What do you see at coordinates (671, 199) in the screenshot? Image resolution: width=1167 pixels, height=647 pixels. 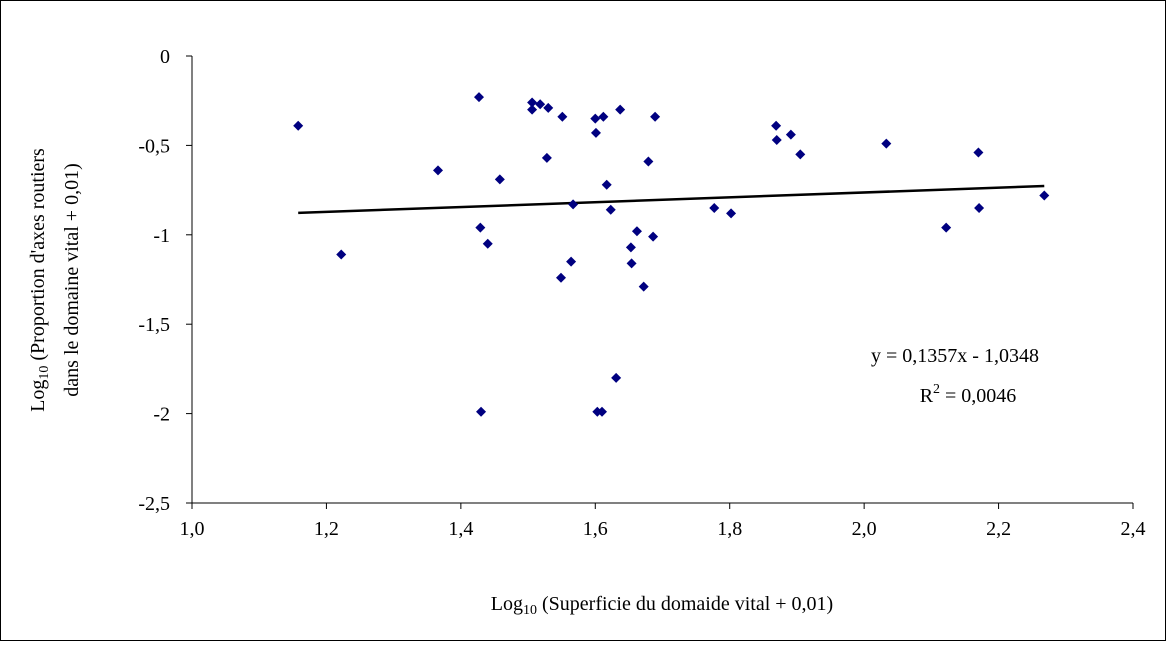 I see `trend-line` at bounding box center [671, 199].